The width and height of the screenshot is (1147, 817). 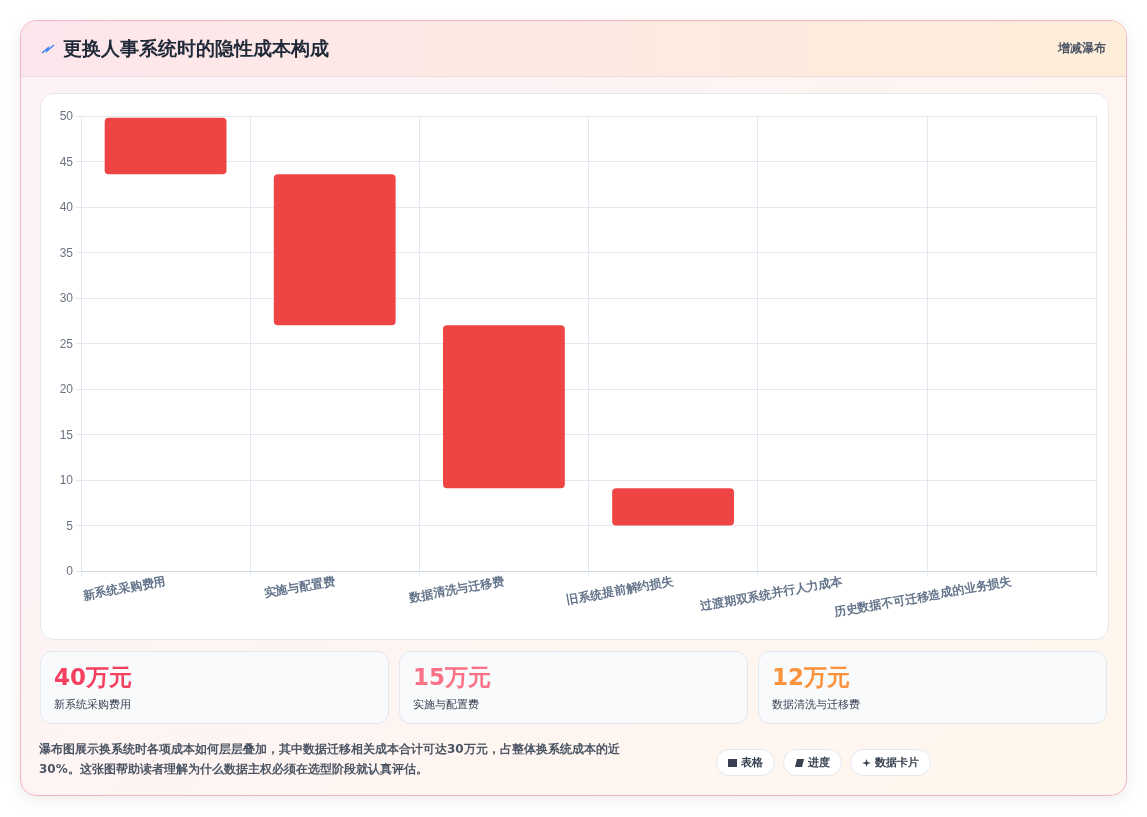 What do you see at coordinates (816, 704) in the screenshot?
I see `text: 数据清洗与迁移费` at bounding box center [816, 704].